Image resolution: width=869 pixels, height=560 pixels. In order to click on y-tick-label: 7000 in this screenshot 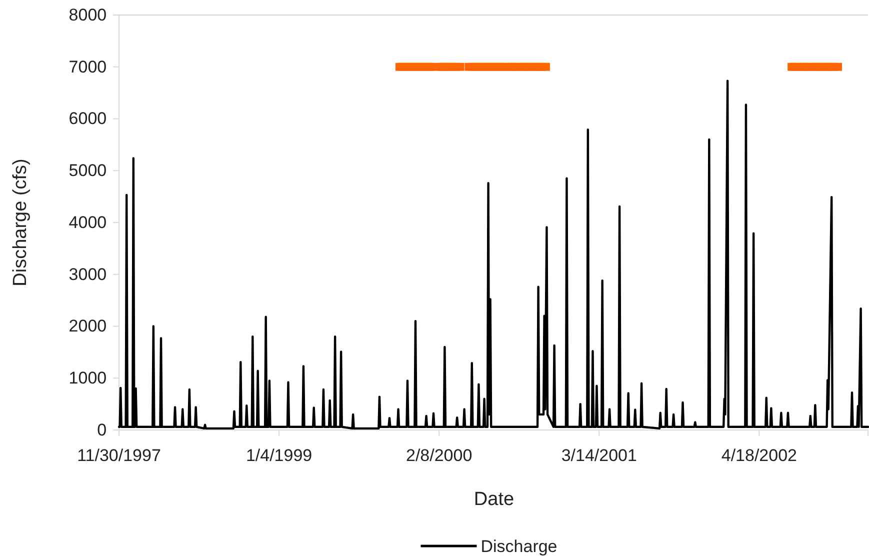, I will do `click(87, 66)`.